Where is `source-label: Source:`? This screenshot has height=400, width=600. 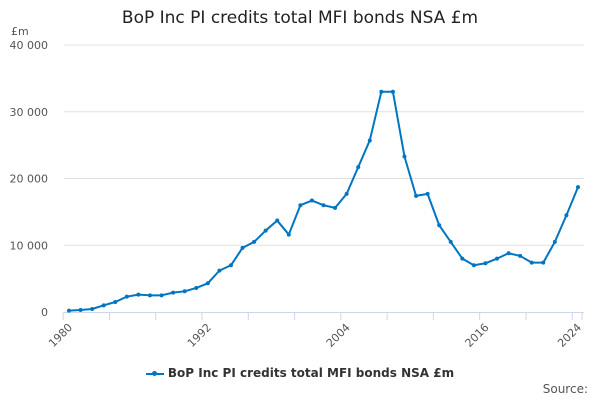 source-label: Source: is located at coordinates (565, 389).